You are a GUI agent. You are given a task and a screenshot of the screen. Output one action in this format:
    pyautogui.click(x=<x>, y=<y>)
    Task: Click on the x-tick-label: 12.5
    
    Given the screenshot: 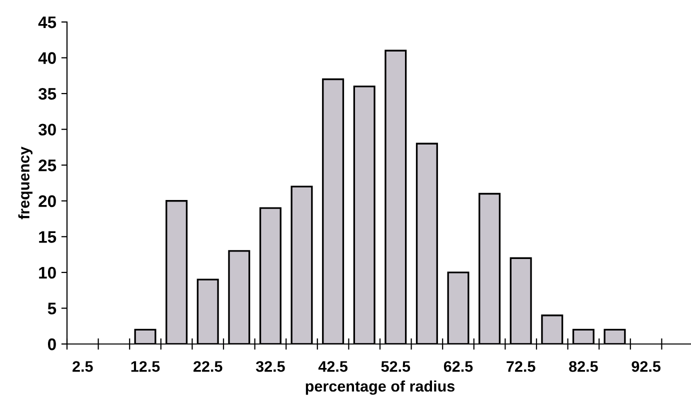 What is the action you would take?
    pyautogui.click(x=145, y=366)
    